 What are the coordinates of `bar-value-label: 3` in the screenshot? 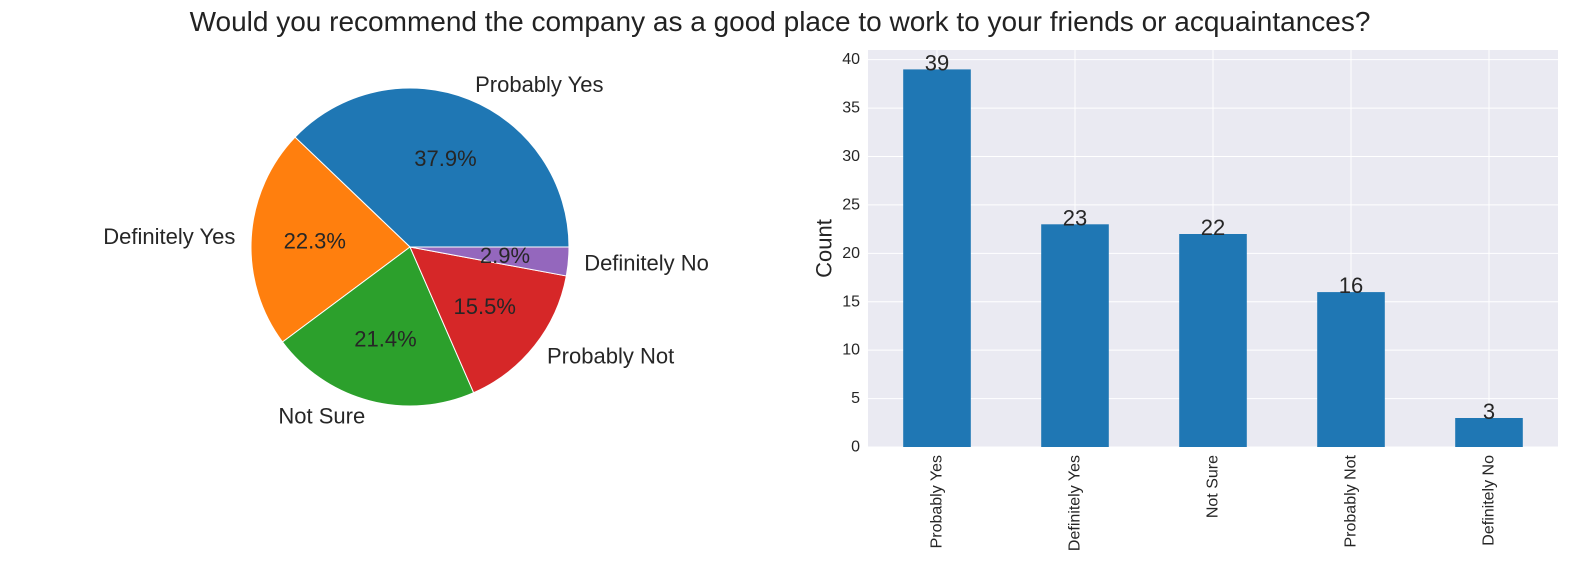 It's located at (1489, 411).